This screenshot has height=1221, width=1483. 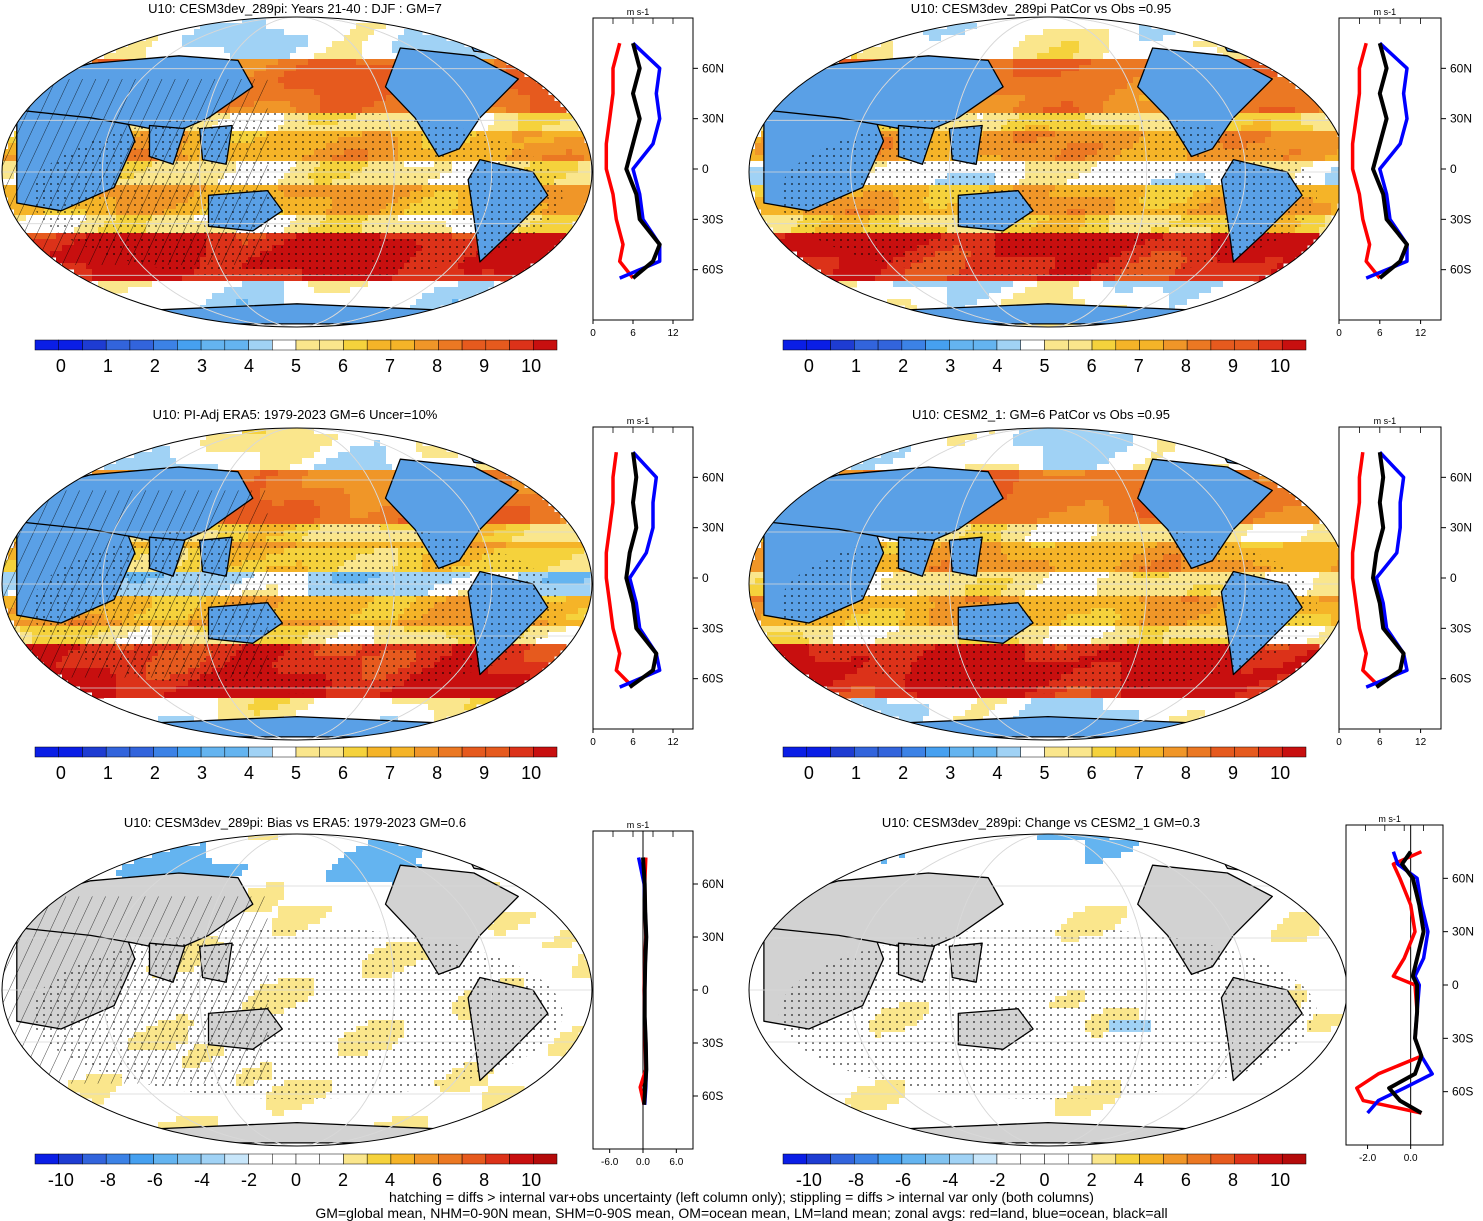 What do you see at coordinates (712, 219) in the screenshot?
I see `y-tick-label: 30S` at bounding box center [712, 219].